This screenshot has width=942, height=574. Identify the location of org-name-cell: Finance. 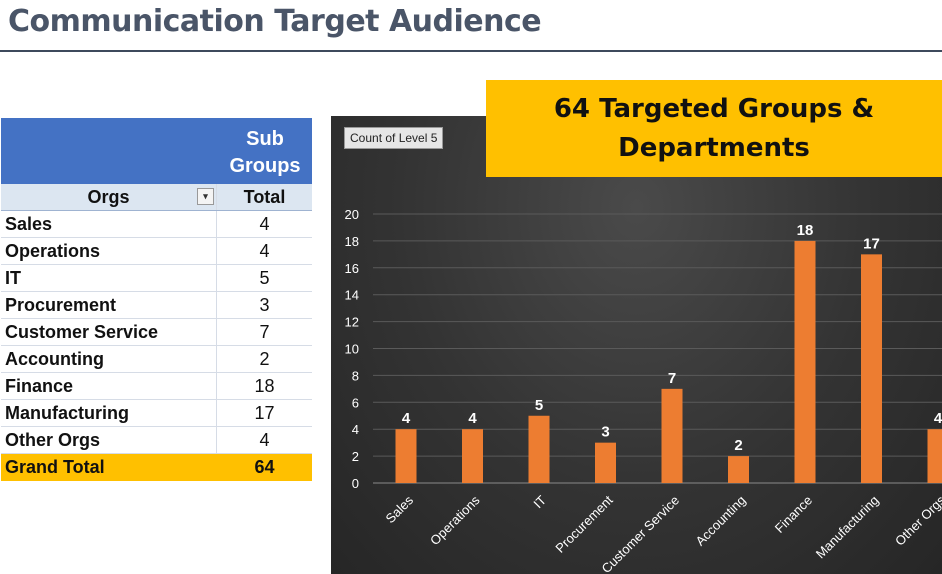
(109, 386).